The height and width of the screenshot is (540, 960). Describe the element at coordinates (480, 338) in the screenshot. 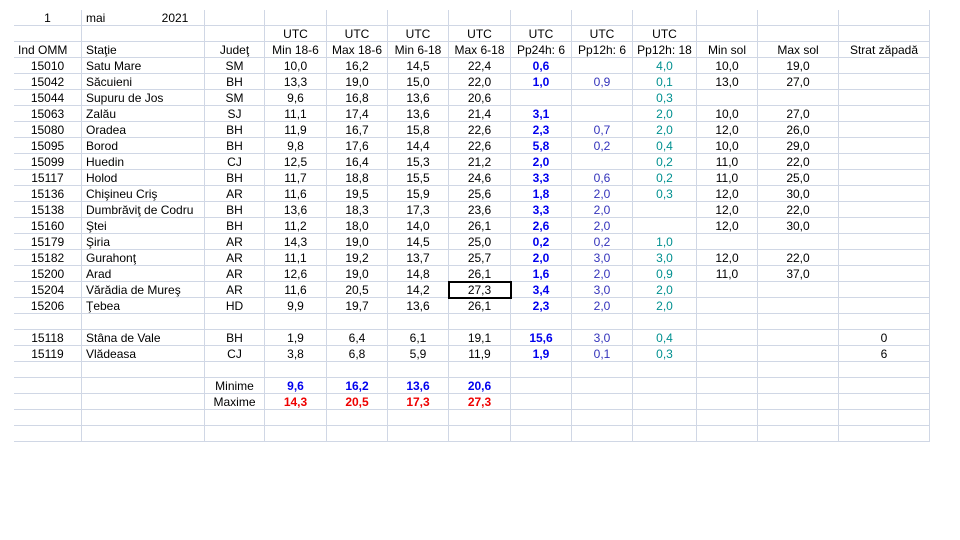

I see `data-cell: 19,1` at that location.